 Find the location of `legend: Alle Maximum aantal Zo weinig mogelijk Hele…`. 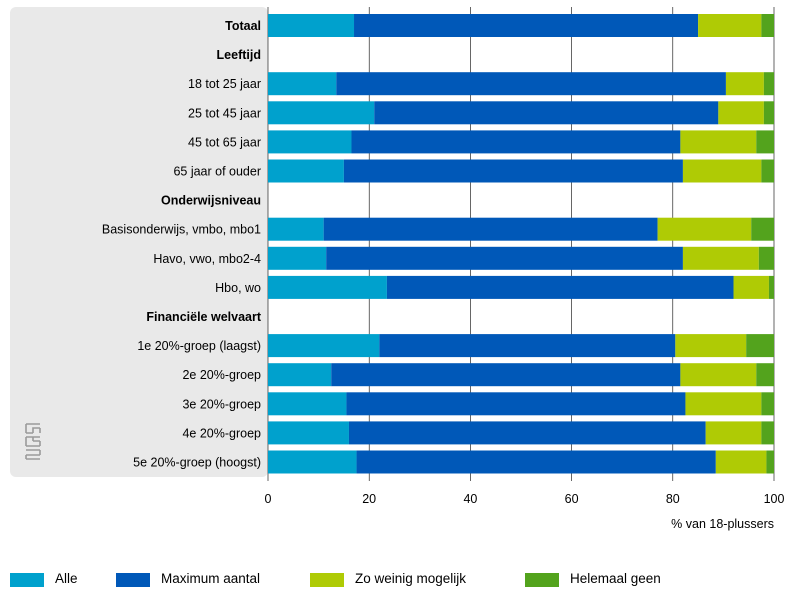

legend: Alle Maximum aantal Zo weinig mogelijk Hele… is located at coordinates (335, 579).